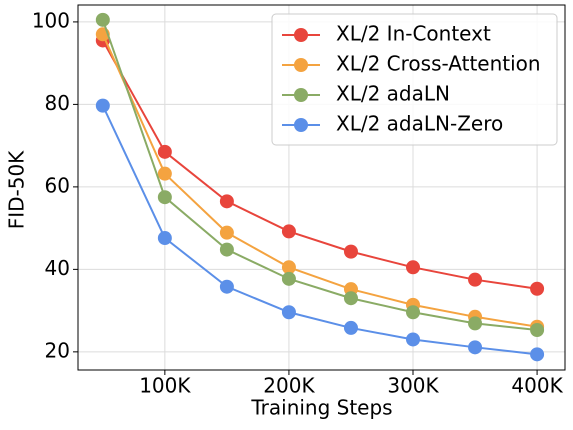 This screenshot has width=573, height=430. I want to click on legend-label: XL/2 adaLN-Zero, so click(419, 124).